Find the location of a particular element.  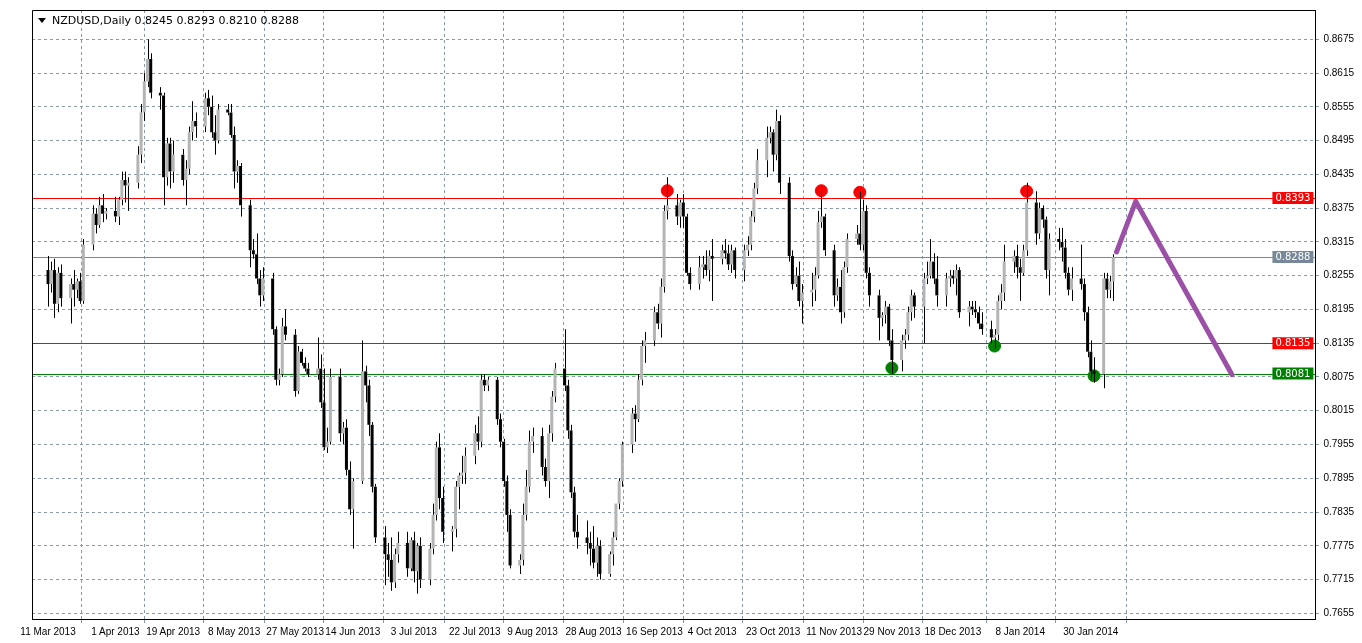

x-tick-label: 4 Oct 2013 is located at coordinates (712, 631).